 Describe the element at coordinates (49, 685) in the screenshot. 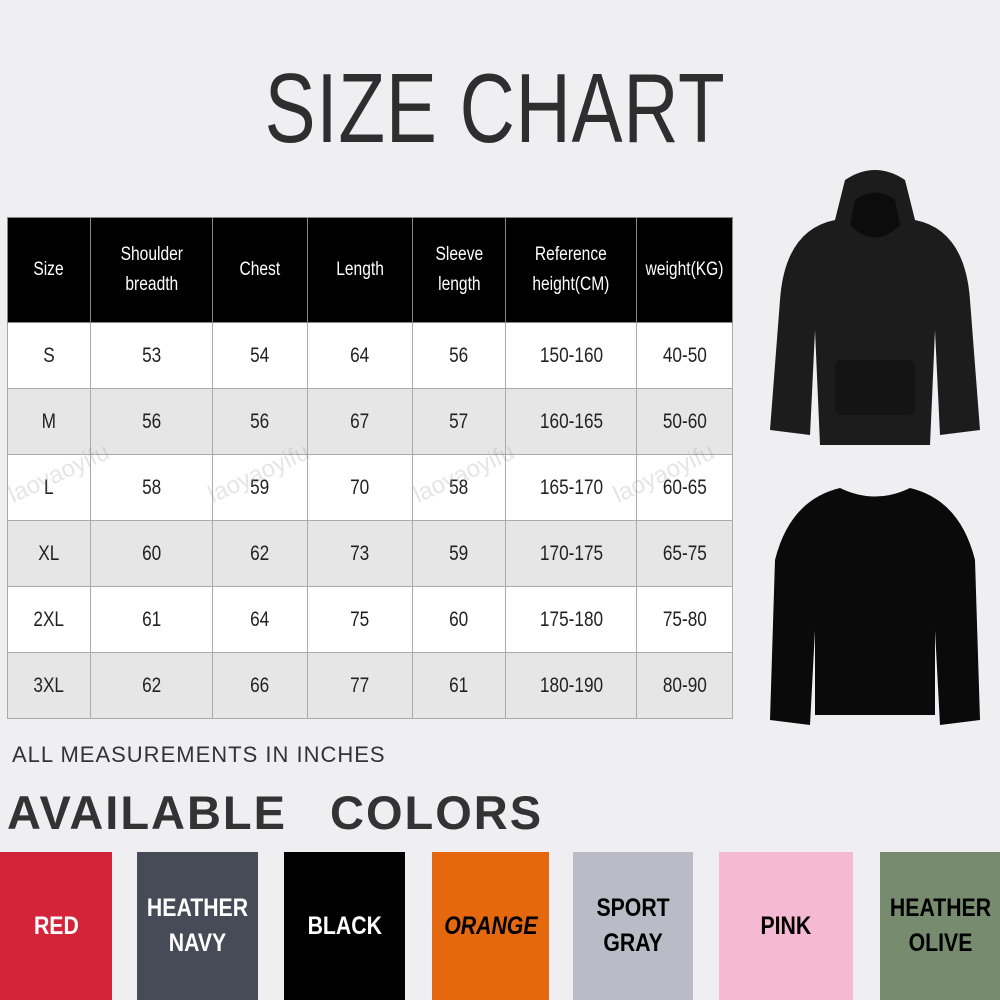

I see `table-cell: 3XL` at that location.